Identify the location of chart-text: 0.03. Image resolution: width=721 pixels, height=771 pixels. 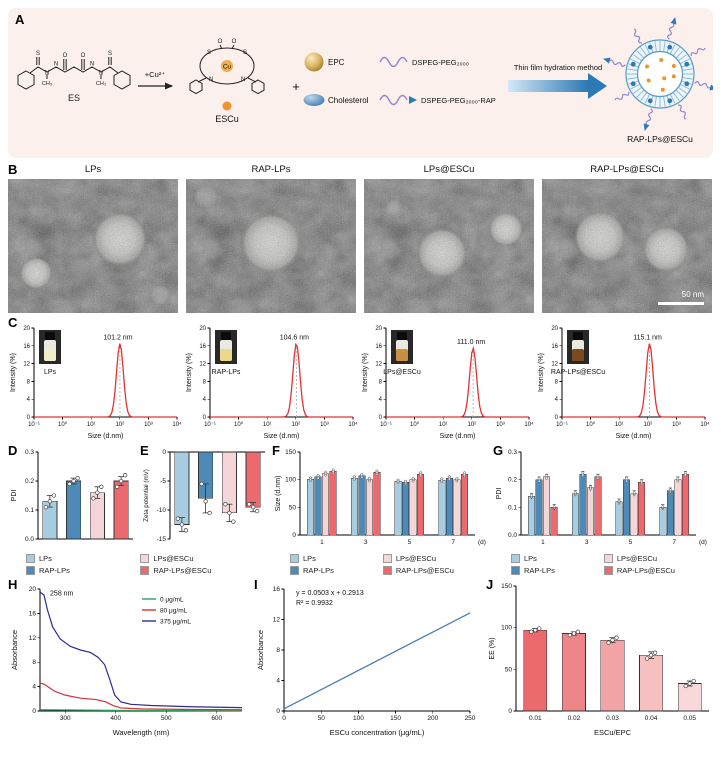
(612, 718).